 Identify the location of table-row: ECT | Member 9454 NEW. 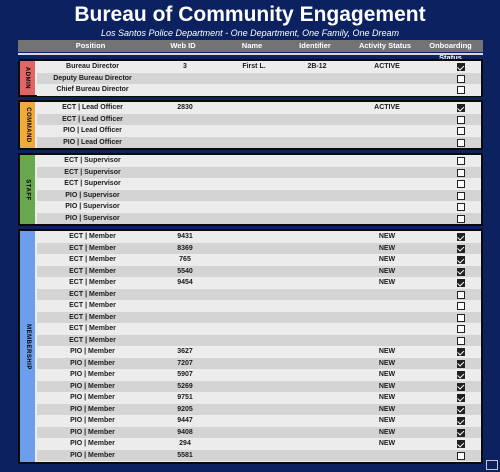
(259, 283).